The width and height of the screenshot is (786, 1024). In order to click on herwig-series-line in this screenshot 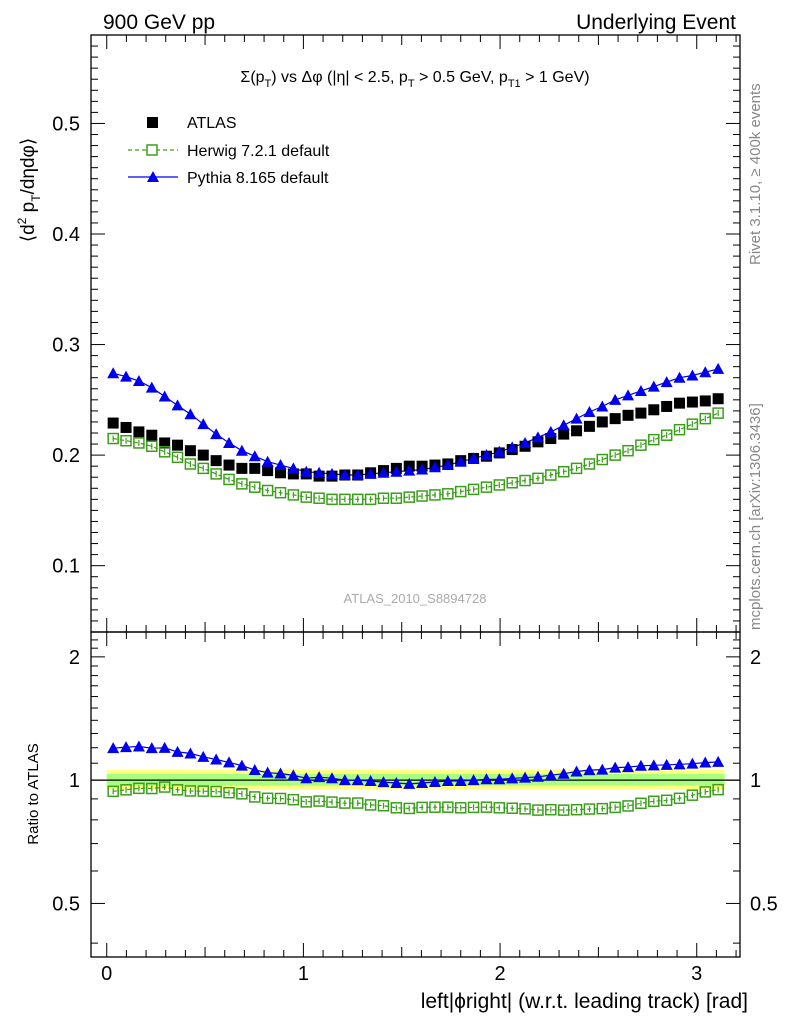, I will do `click(416, 456)`.